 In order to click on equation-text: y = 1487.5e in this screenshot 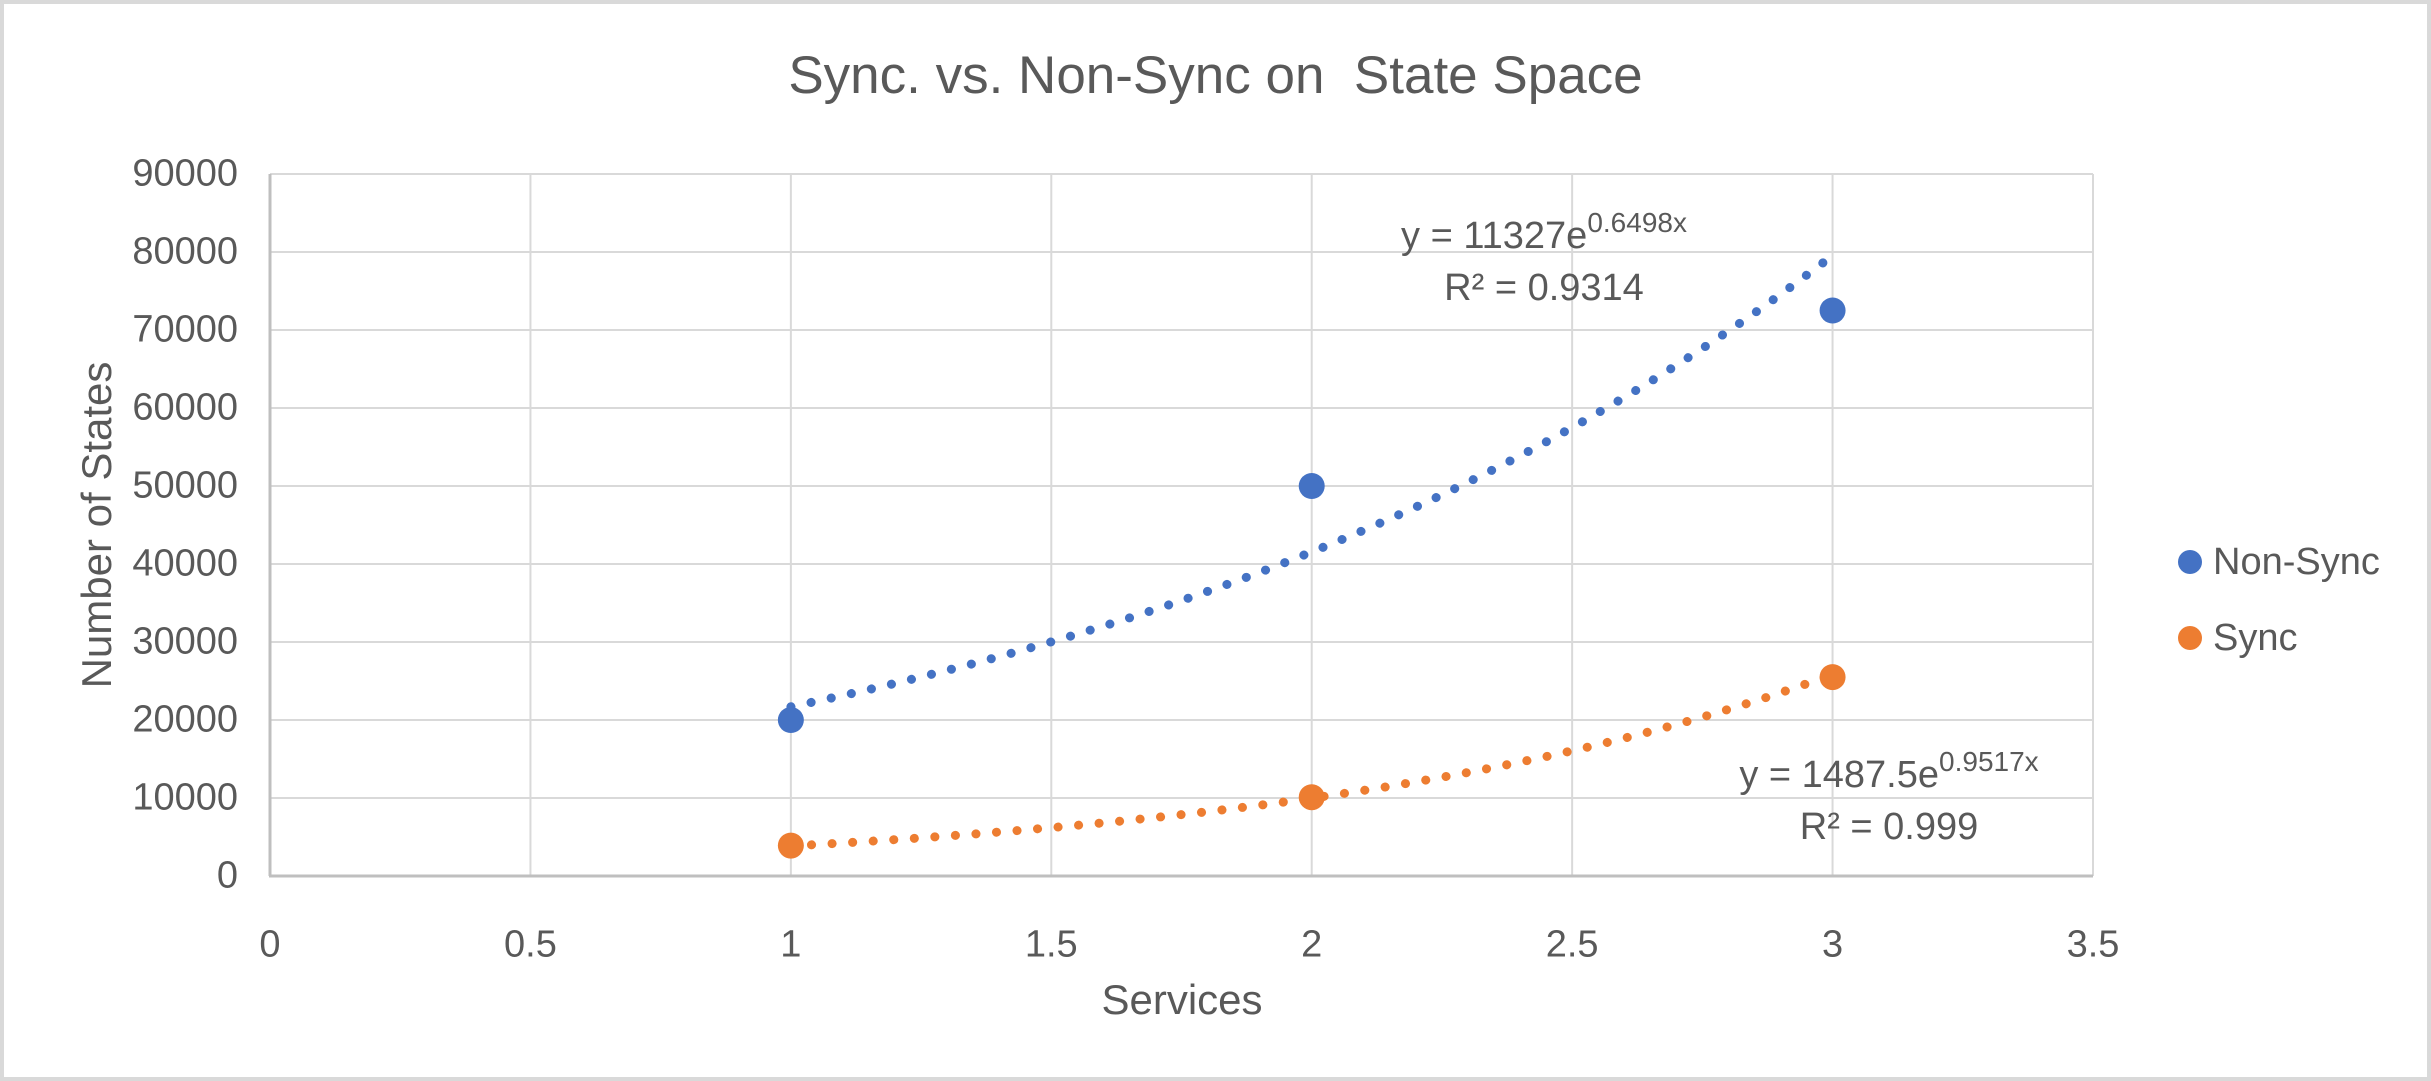, I will do `click(1839, 775)`.